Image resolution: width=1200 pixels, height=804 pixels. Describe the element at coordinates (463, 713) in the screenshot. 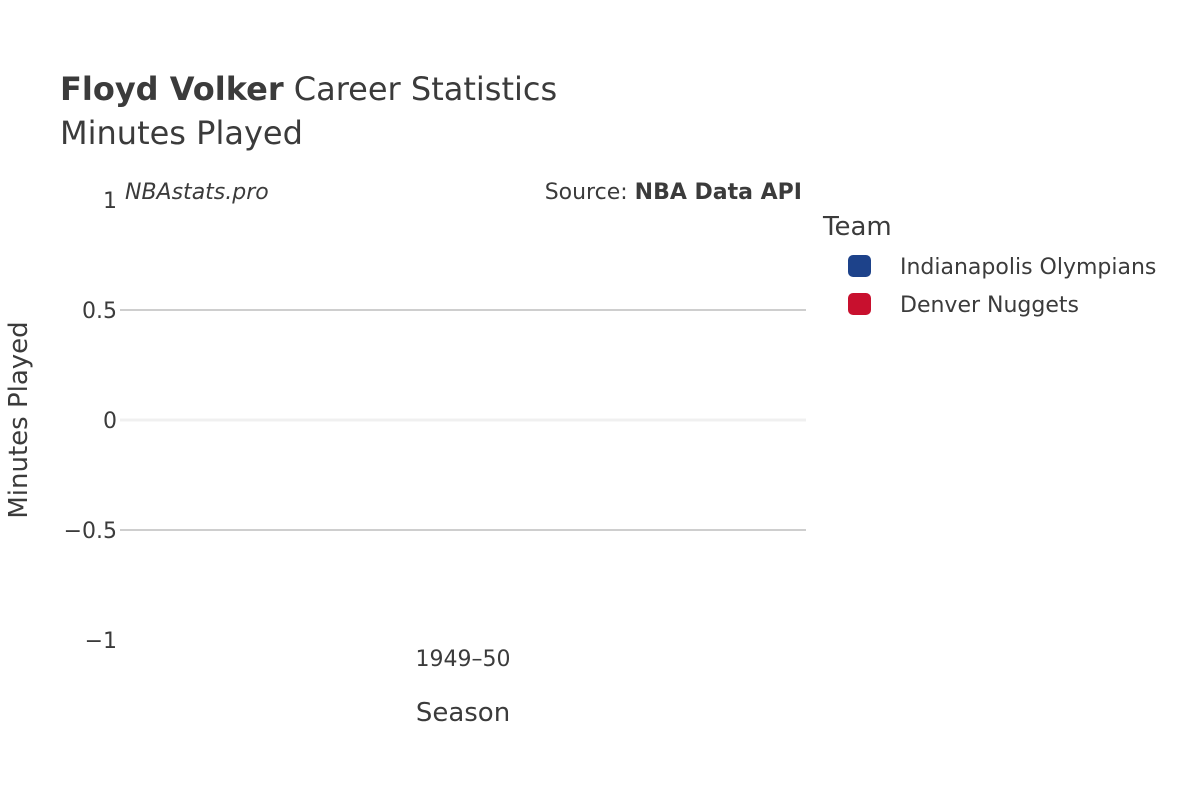

I see `x-axis-title: Season` at that location.